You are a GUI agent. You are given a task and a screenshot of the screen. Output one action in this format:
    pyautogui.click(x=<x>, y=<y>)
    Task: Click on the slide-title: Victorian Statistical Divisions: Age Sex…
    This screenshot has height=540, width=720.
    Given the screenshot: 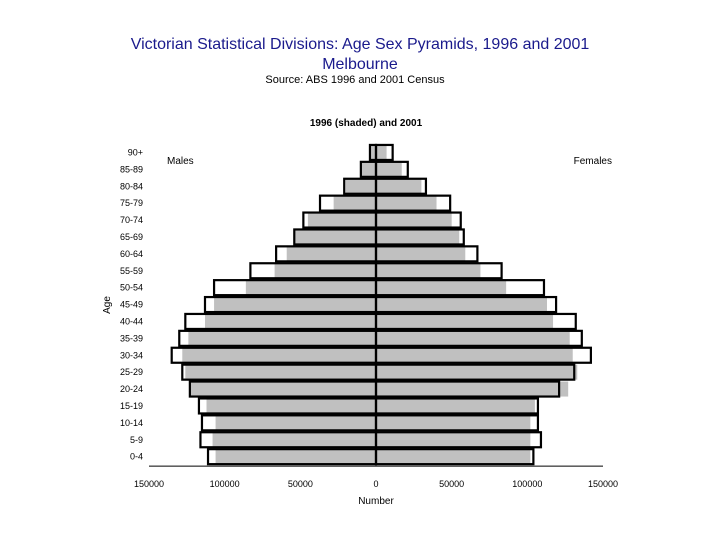 What is the action you would take?
    pyautogui.click(x=360, y=44)
    